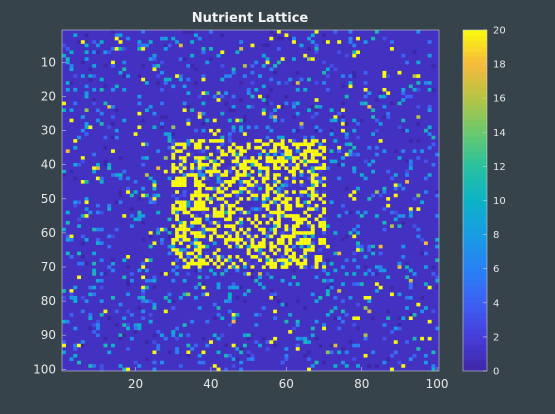 This screenshot has width=555, height=414. I want to click on colorbar-tick-label: 20, so click(499, 31).